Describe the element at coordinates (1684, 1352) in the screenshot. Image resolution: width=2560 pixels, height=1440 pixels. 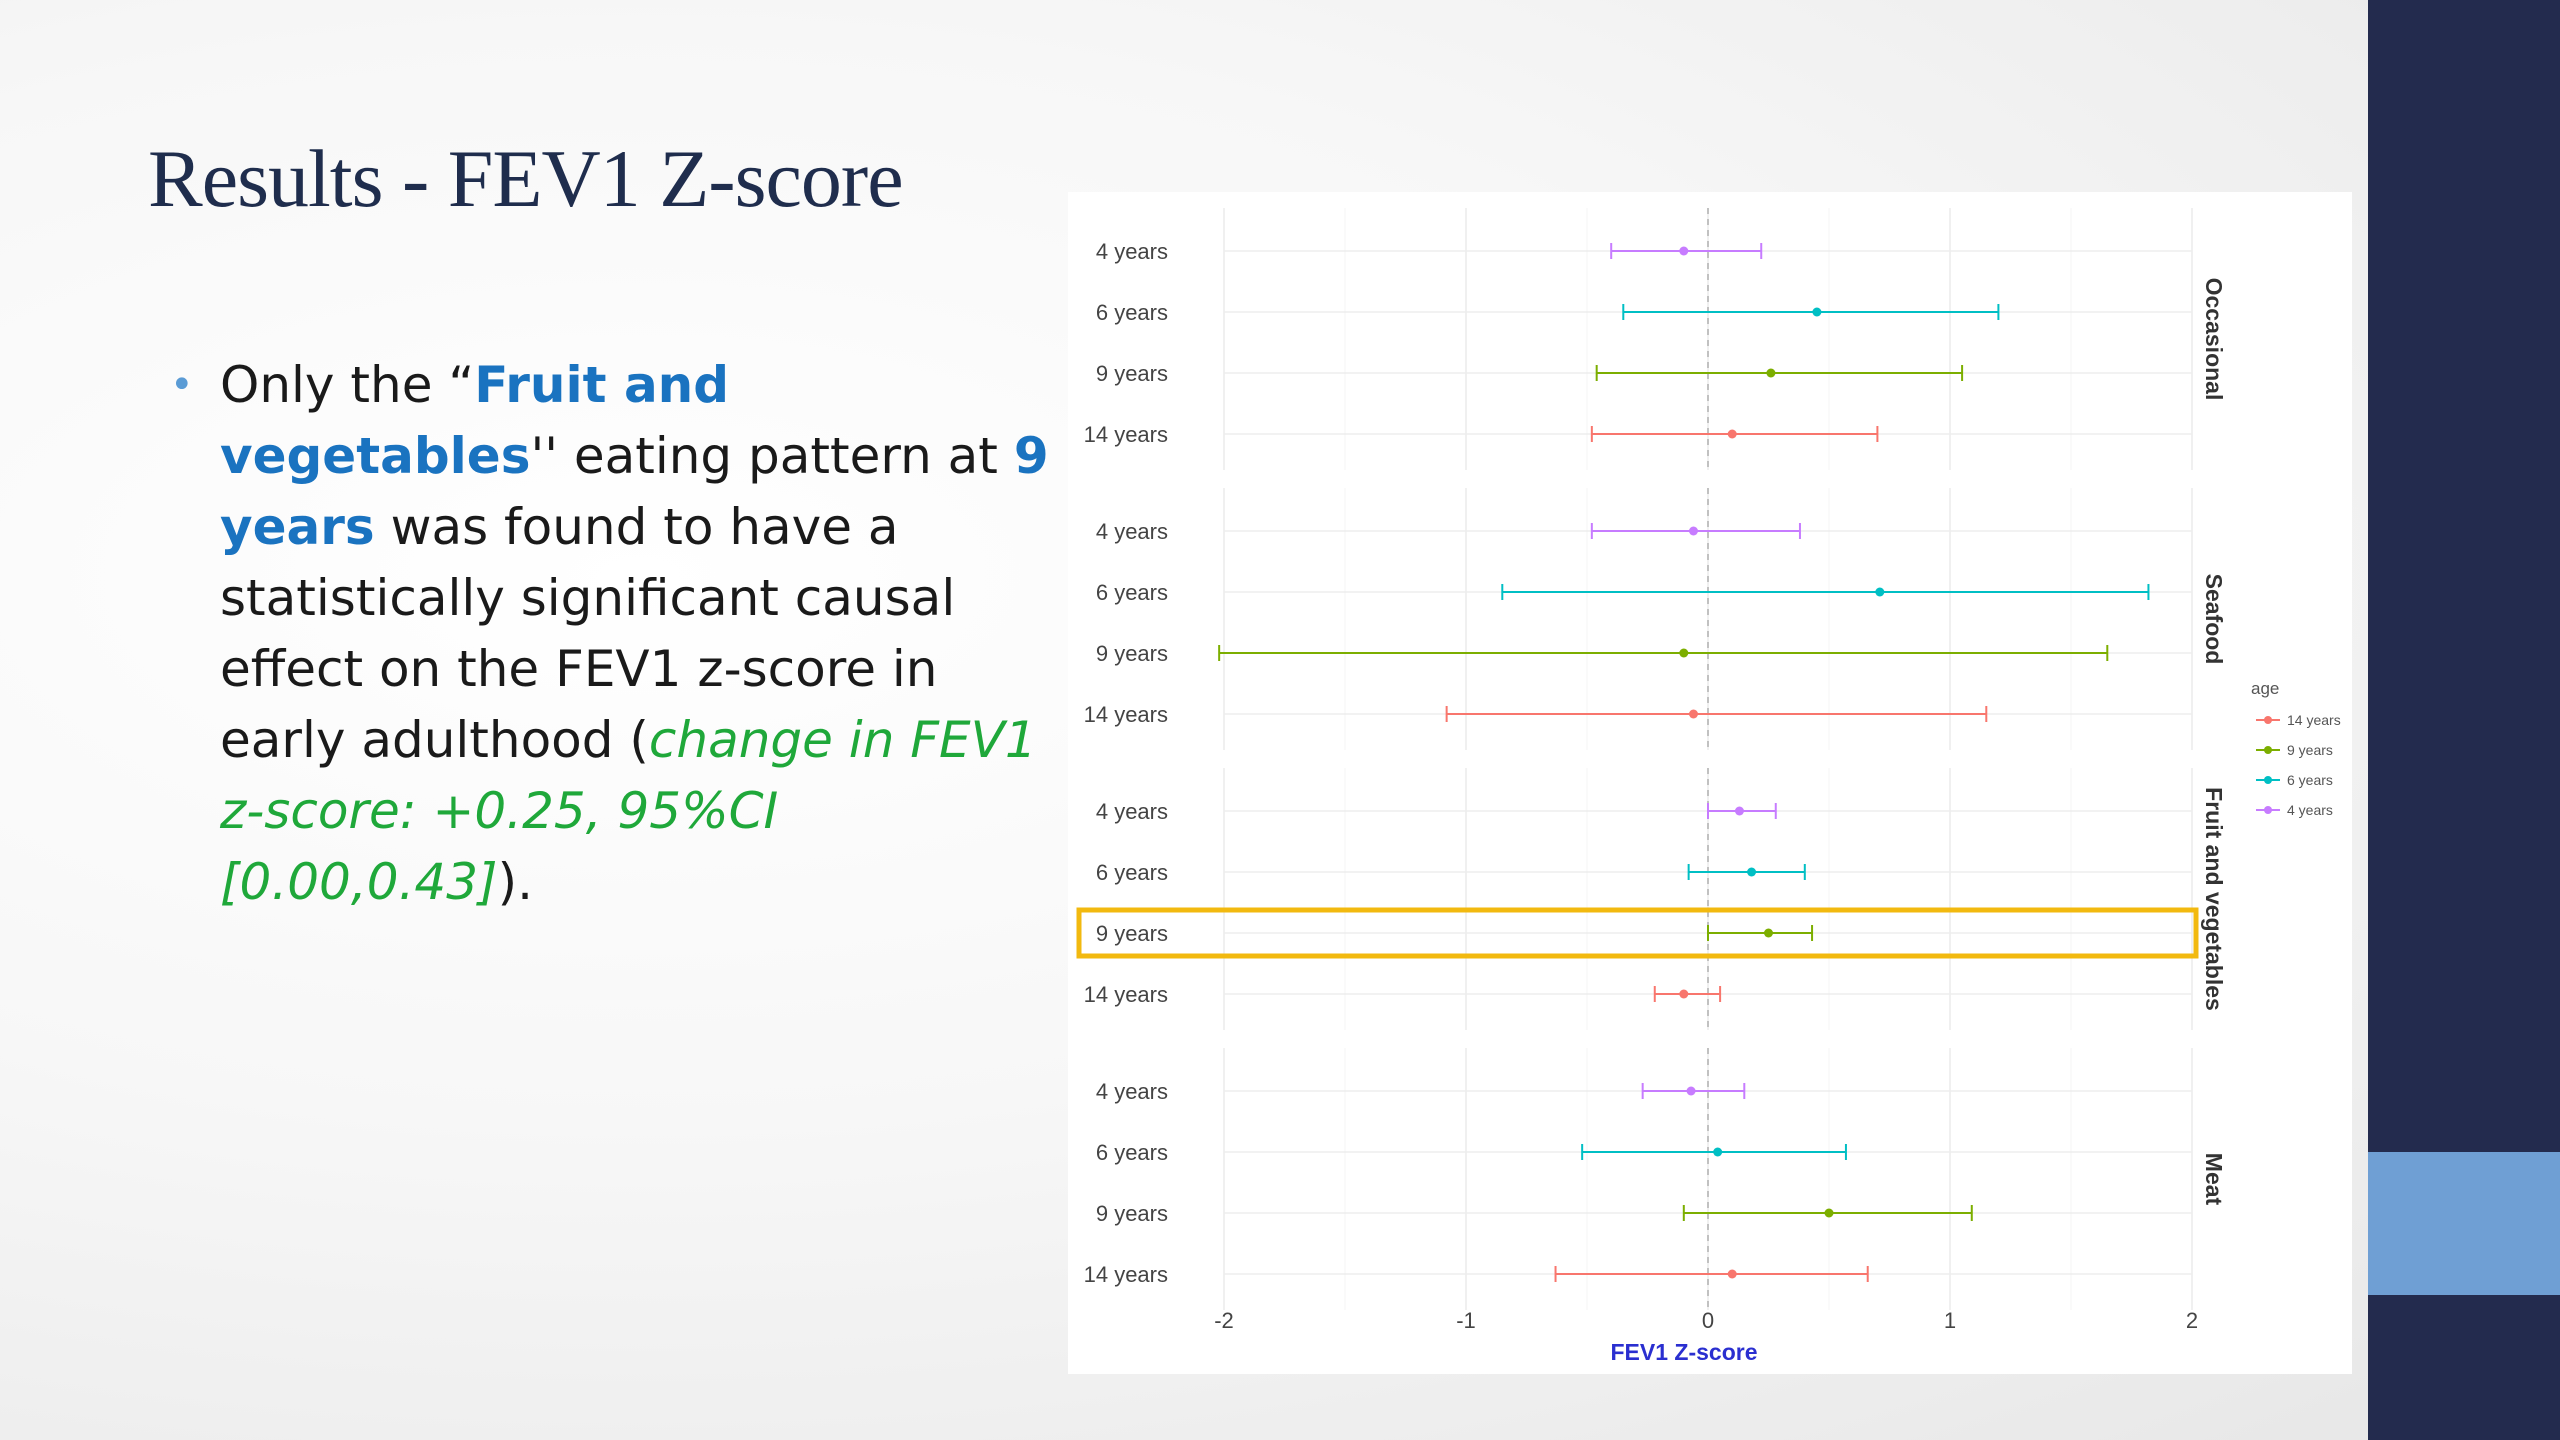
I see `x-axis-title: FEV1 Z-score` at that location.